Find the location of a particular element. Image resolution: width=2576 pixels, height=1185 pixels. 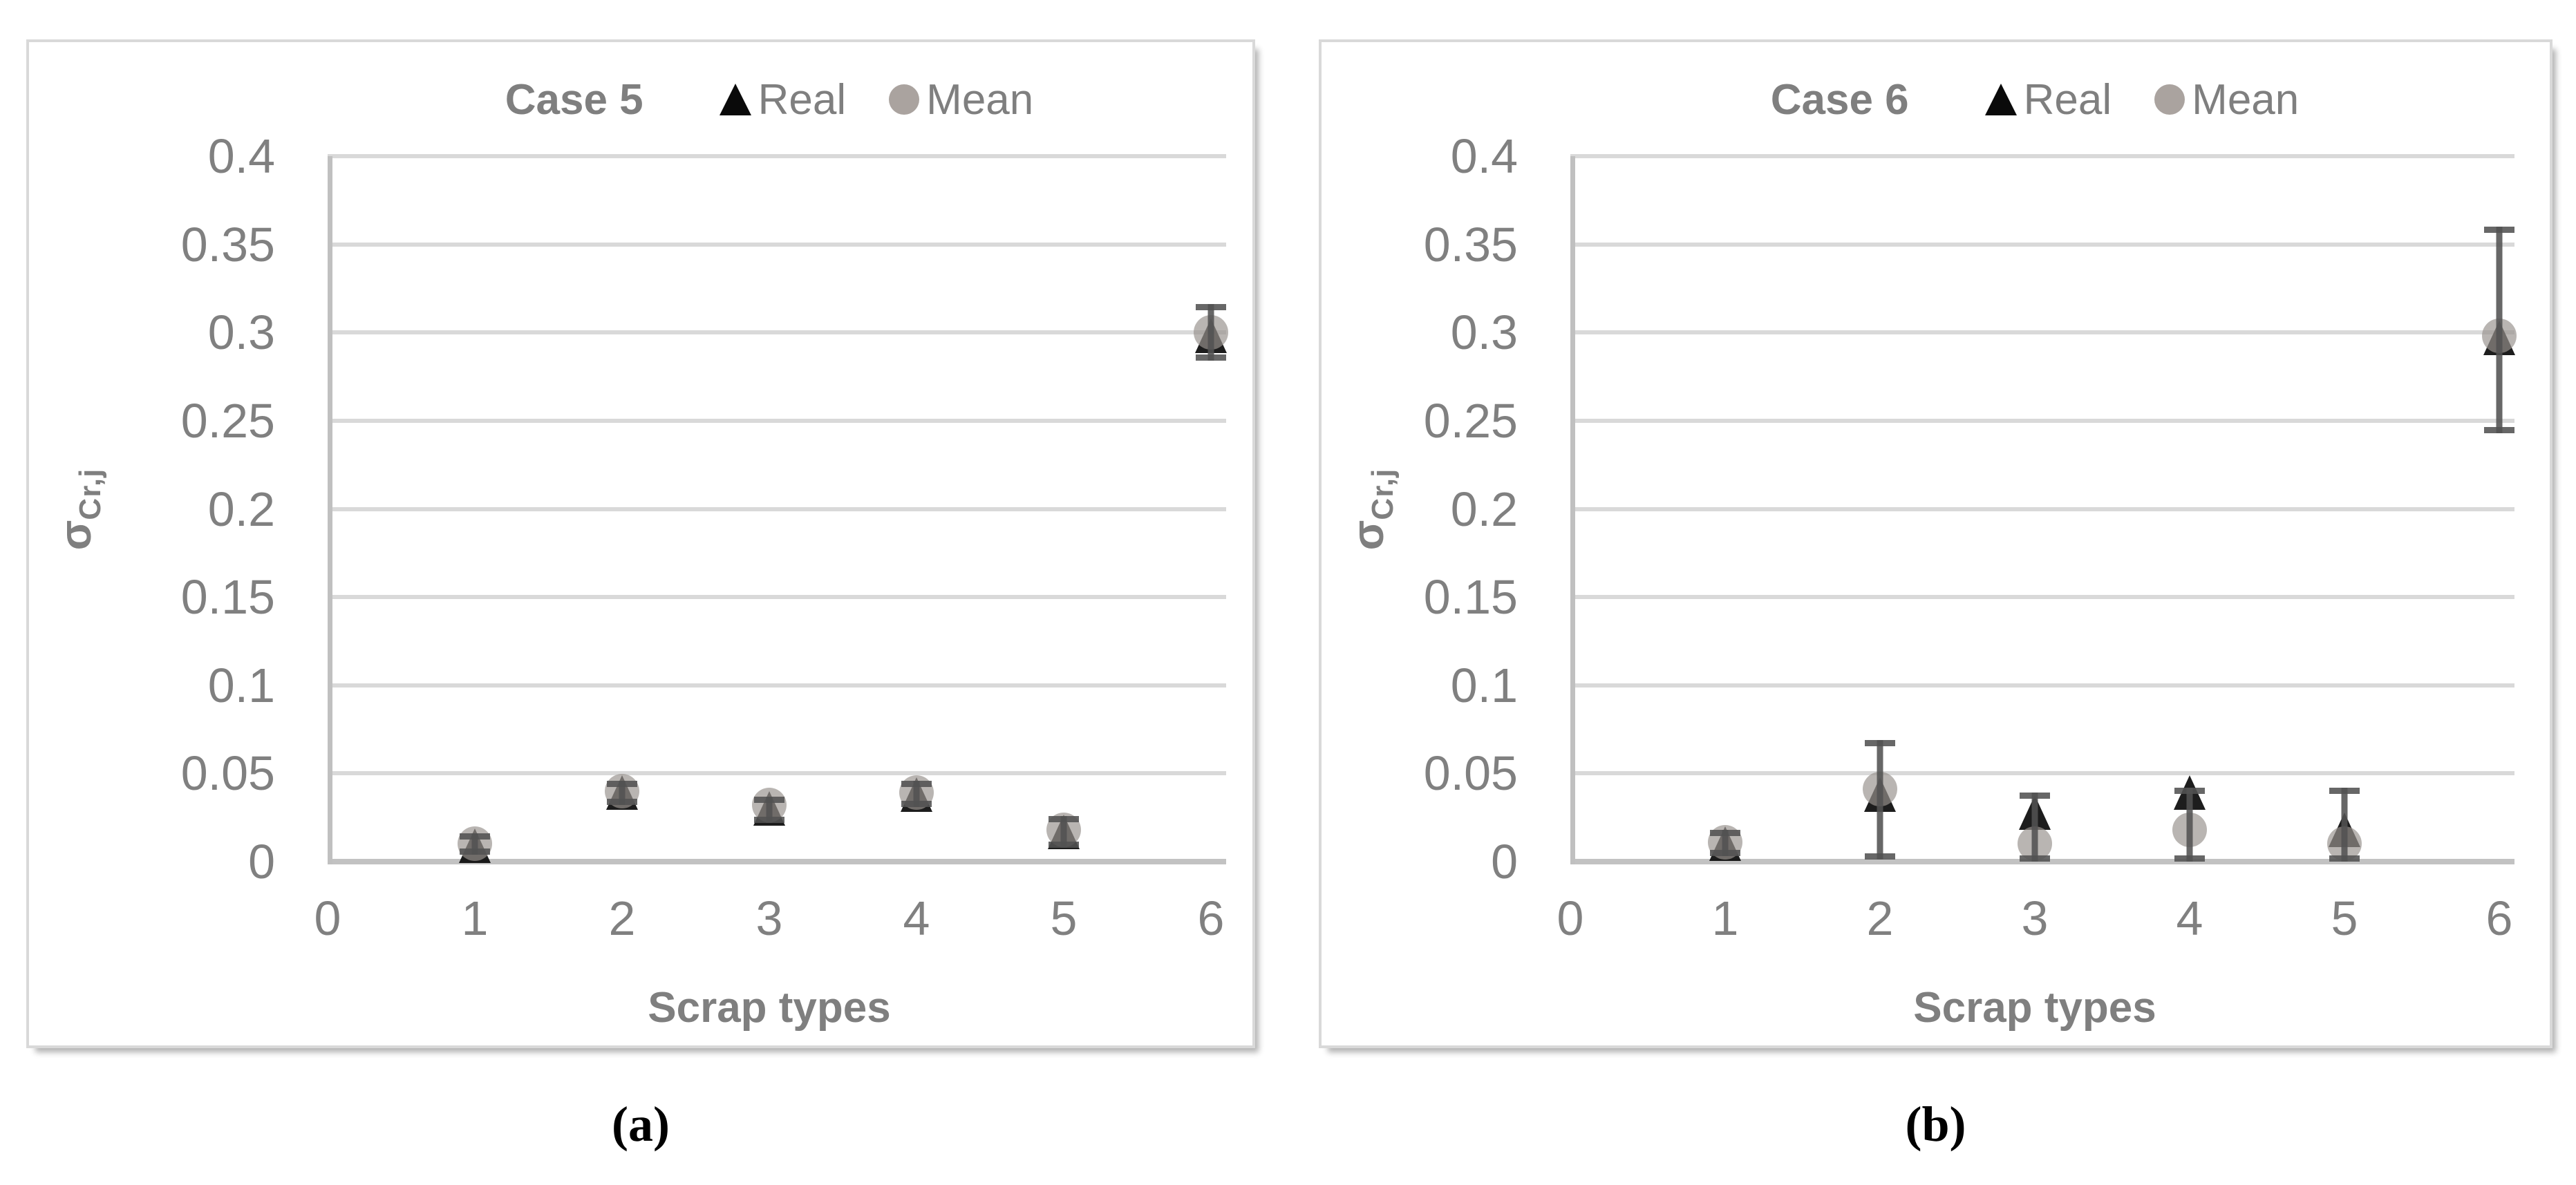

gridline-y-0.1 is located at coordinates (2042, 685).